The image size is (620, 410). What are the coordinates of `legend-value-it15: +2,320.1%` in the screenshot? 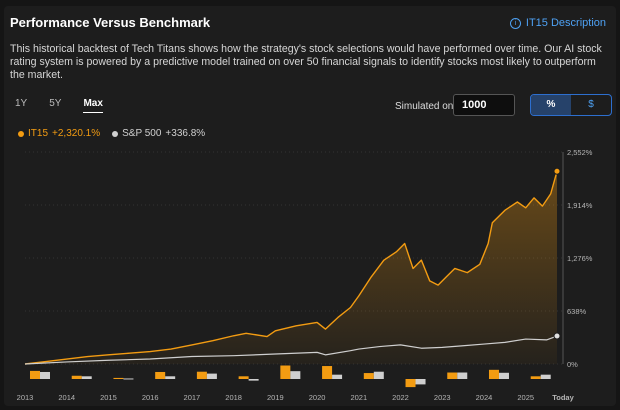 It's located at (76, 133).